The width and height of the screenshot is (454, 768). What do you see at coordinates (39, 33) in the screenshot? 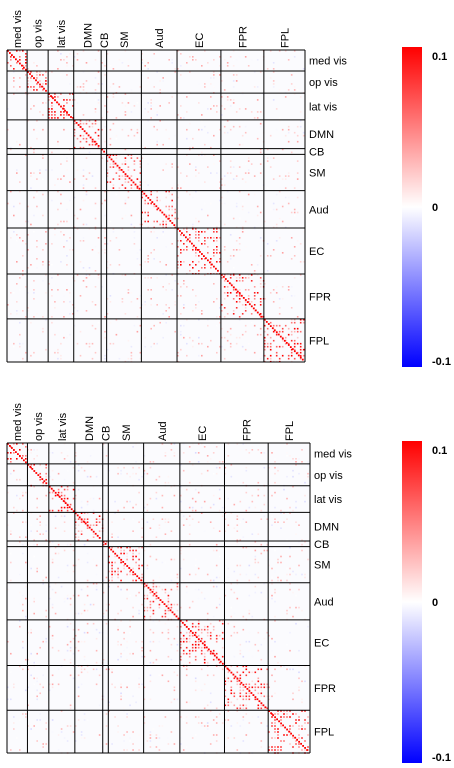
I see `x-label-op-vis: op vis` at bounding box center [39, 33].